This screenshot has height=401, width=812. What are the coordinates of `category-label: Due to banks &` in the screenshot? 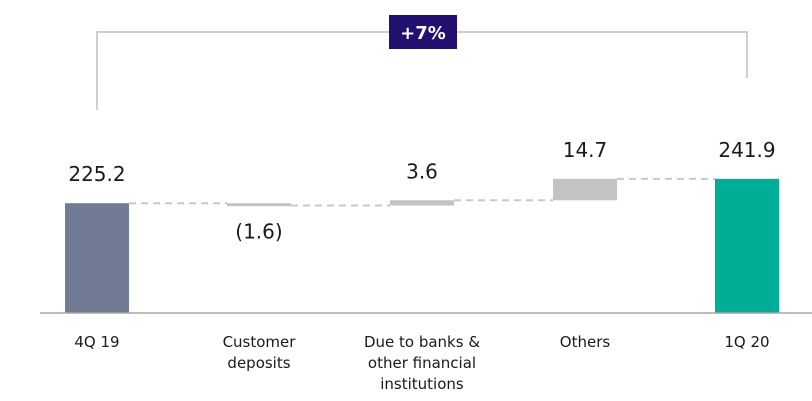 It's located at (422, 342).